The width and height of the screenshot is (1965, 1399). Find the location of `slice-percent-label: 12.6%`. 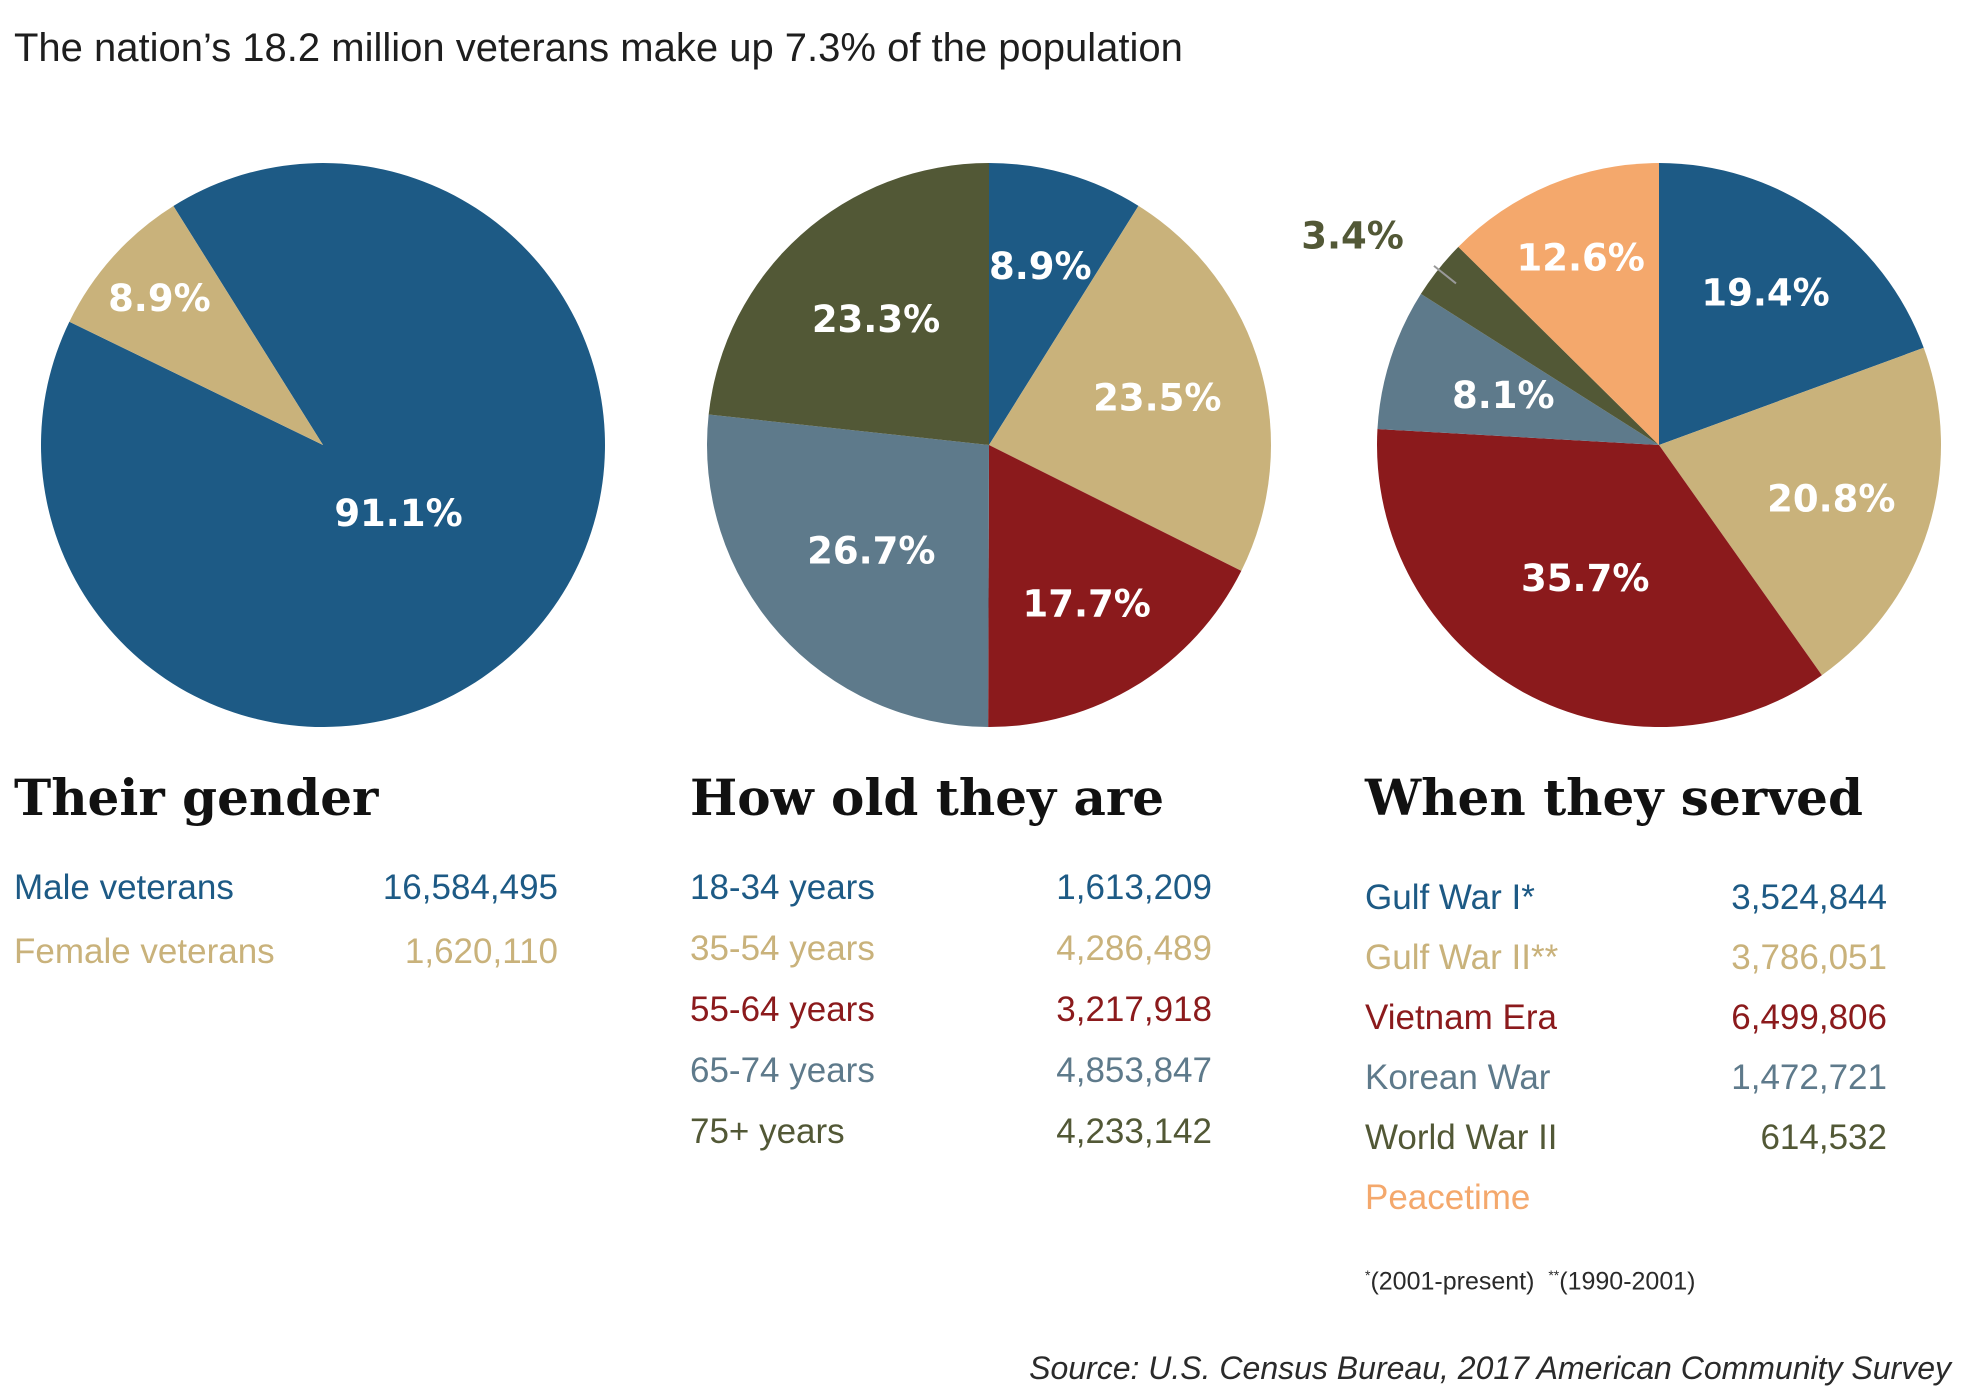

slice-percent-label: 12.6% is located at coordinates (1581, 258).